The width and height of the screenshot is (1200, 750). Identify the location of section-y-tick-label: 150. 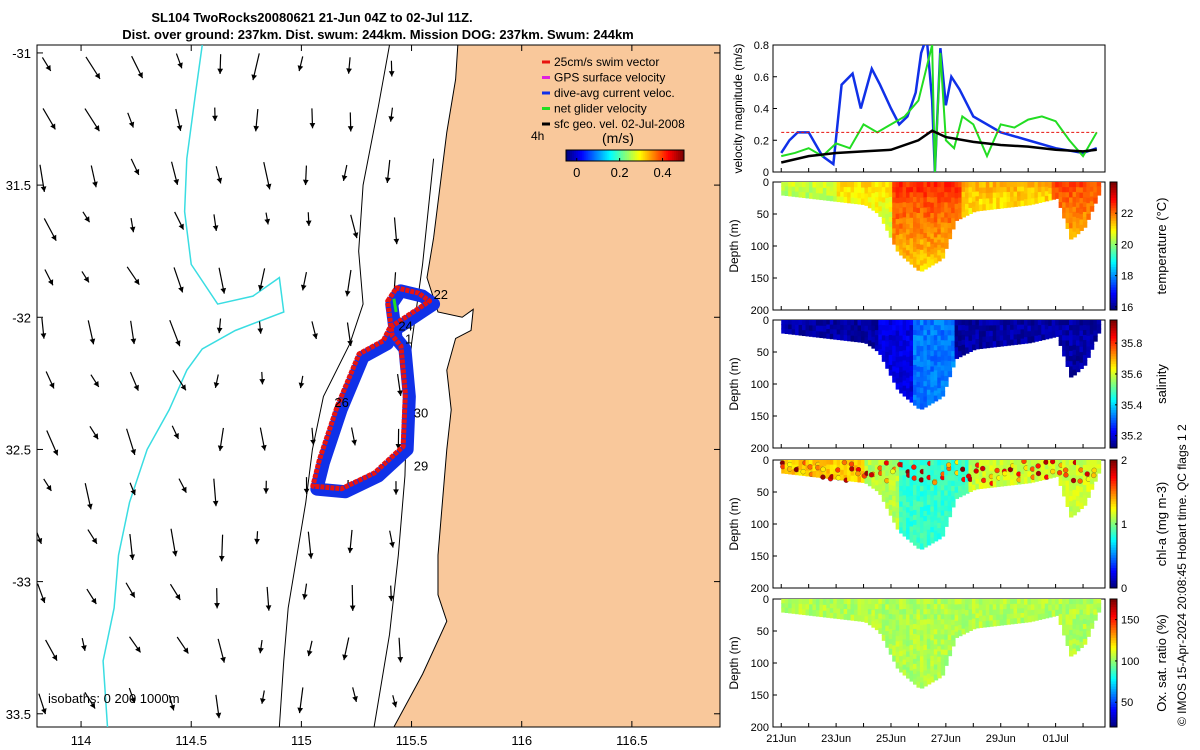
(760, 279).